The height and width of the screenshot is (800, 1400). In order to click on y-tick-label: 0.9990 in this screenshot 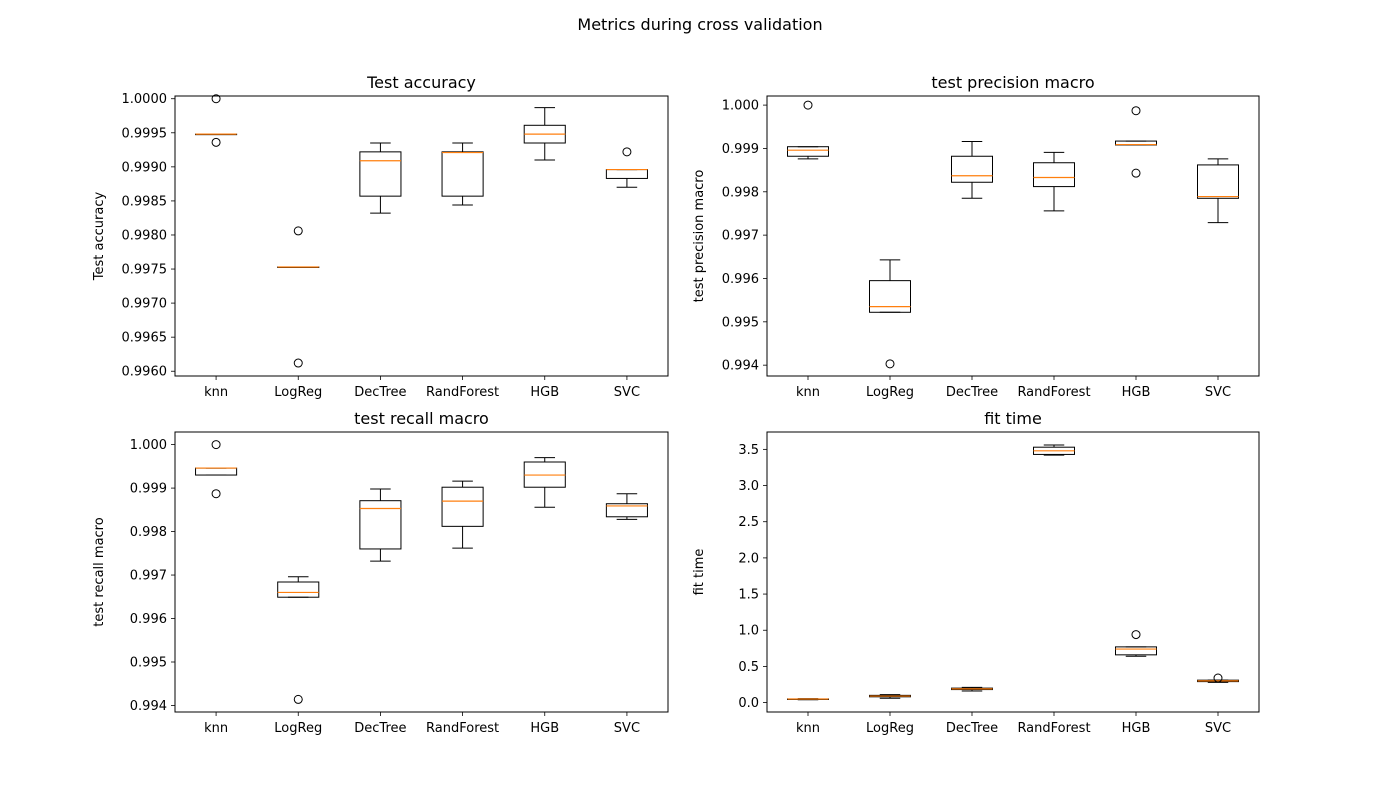, I will do `click(145, 167)`.